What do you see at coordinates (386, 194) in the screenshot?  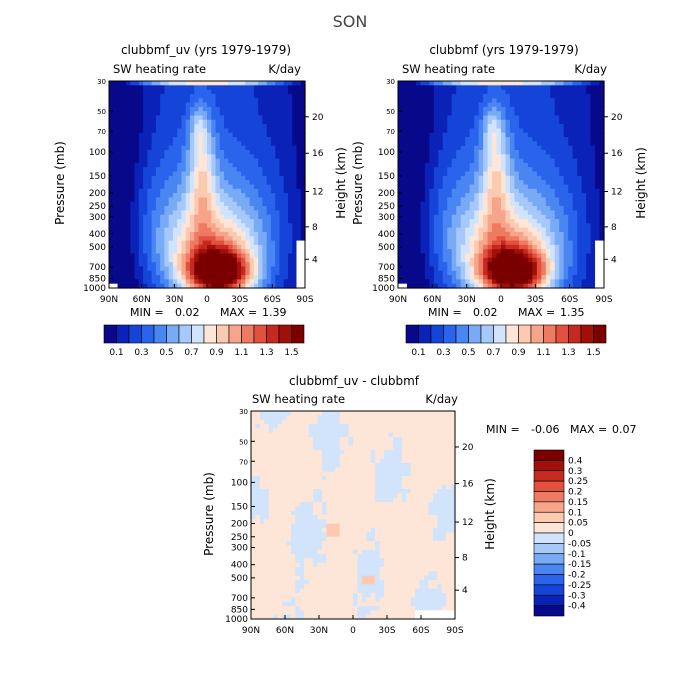 I see `y-tick-label: 200` at bounding box center [386, 194].